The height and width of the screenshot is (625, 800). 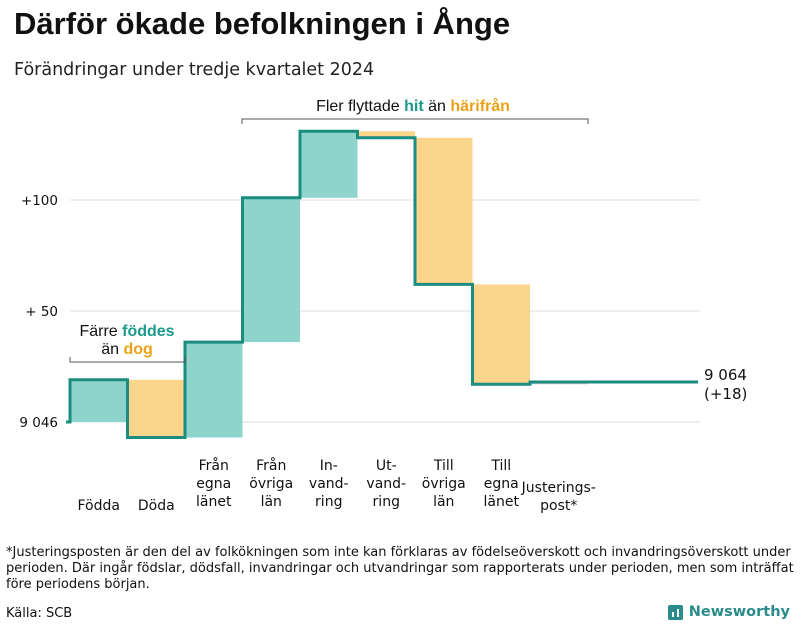 I want to click on births-deaths-label-line1: Färre föddes, so click(x=126, y=331).